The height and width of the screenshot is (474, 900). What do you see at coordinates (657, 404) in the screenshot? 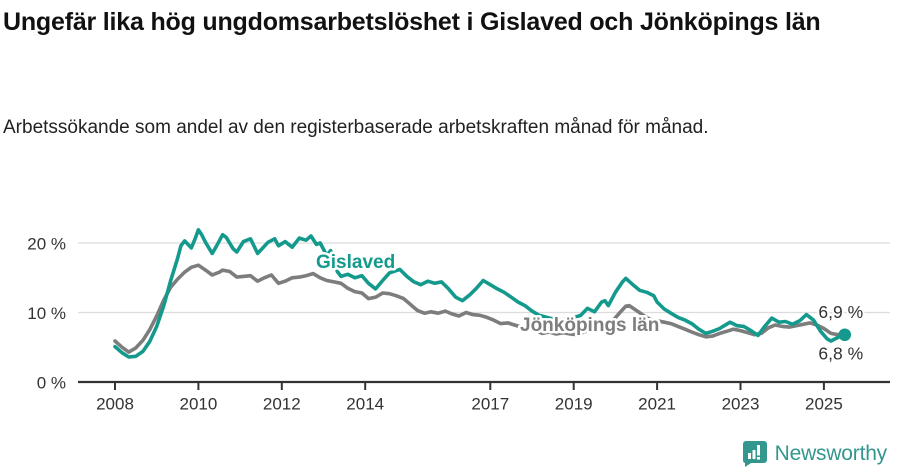
I see `x-axis-label: 2021` at bounding box center [657, 404].